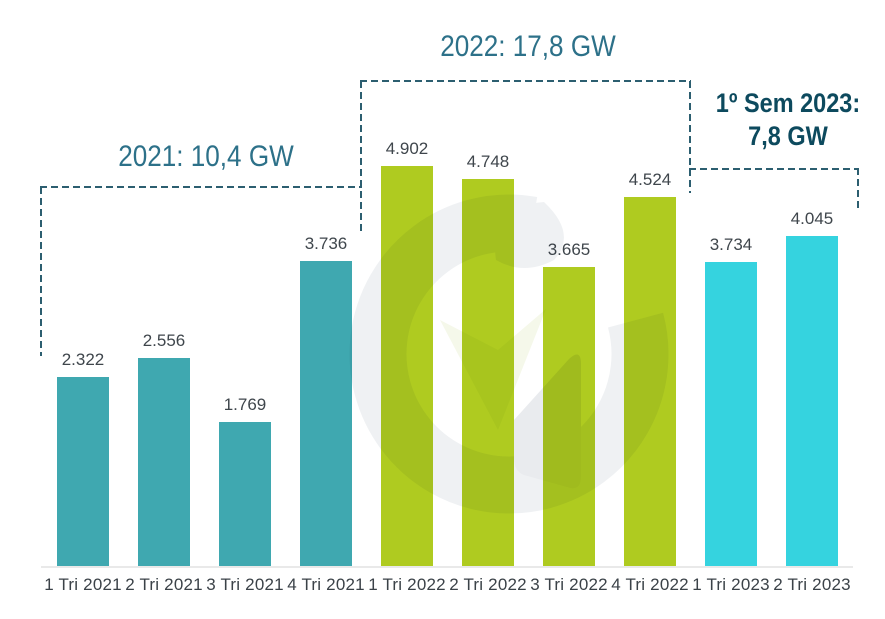  What do you see at coordinates (326, 243) in the screenshot?
I see `value-label-4-tri-2021: 3.736` at bounding box center [326, 243].